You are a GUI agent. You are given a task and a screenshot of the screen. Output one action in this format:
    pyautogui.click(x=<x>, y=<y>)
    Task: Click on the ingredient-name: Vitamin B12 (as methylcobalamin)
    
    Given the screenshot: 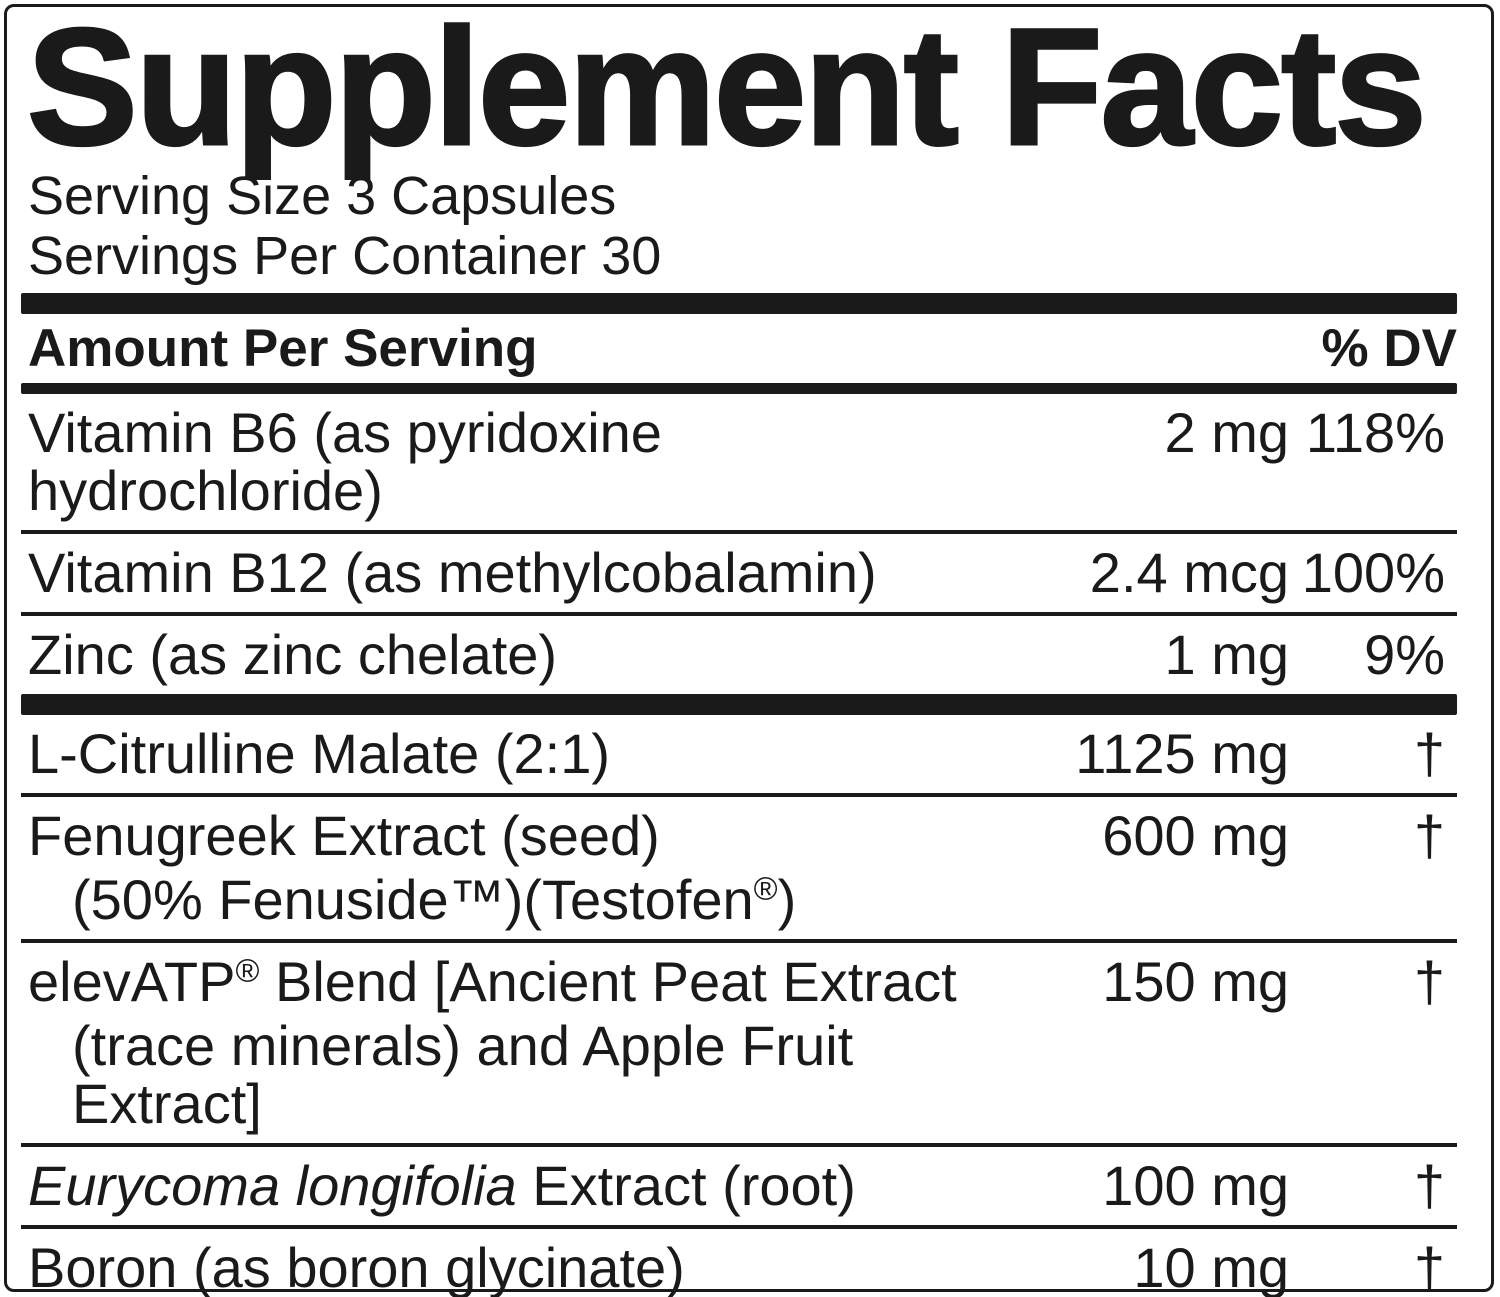 What is the action you would take?
    pyautogui.click(x=452, y=572)
    